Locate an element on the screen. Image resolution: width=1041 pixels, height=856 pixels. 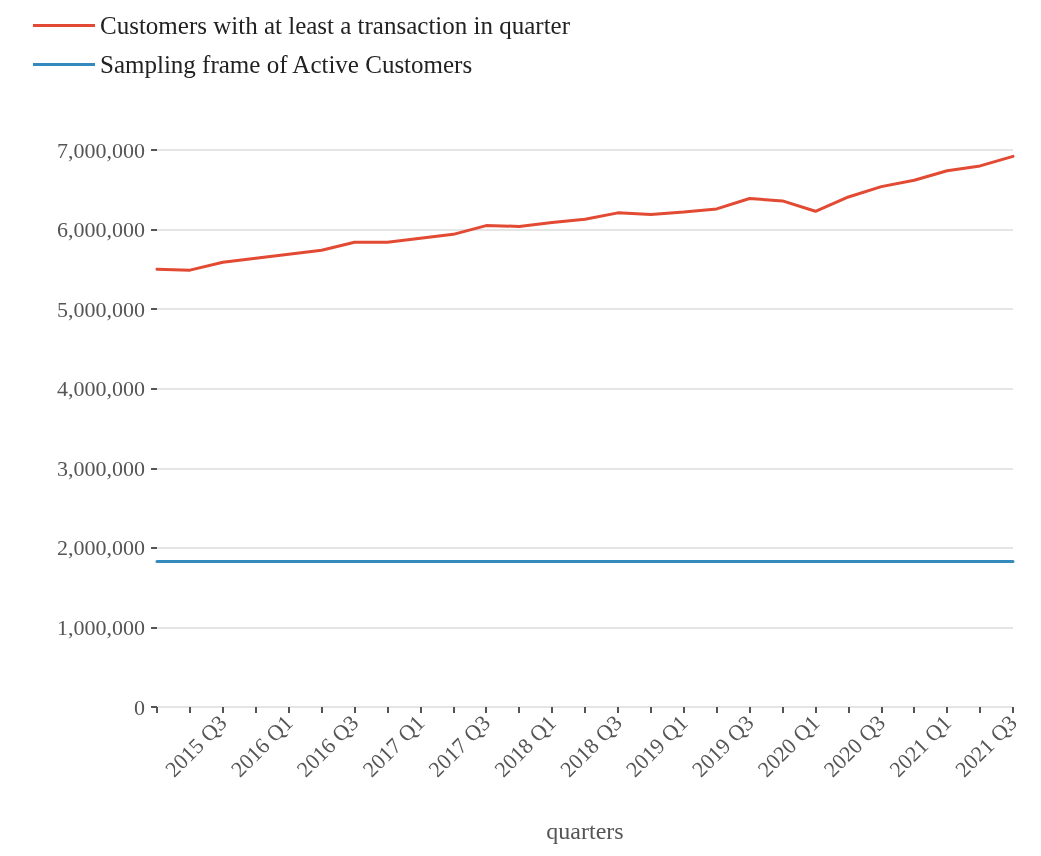
legend-label: Sampling frame of Active Customers is located at coordinates (286, 64).